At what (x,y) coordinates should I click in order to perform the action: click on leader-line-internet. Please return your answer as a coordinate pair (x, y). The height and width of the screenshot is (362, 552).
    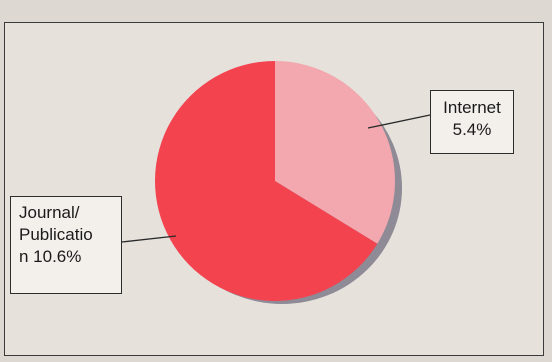
    Looking at the image, I should click on (399, 121).